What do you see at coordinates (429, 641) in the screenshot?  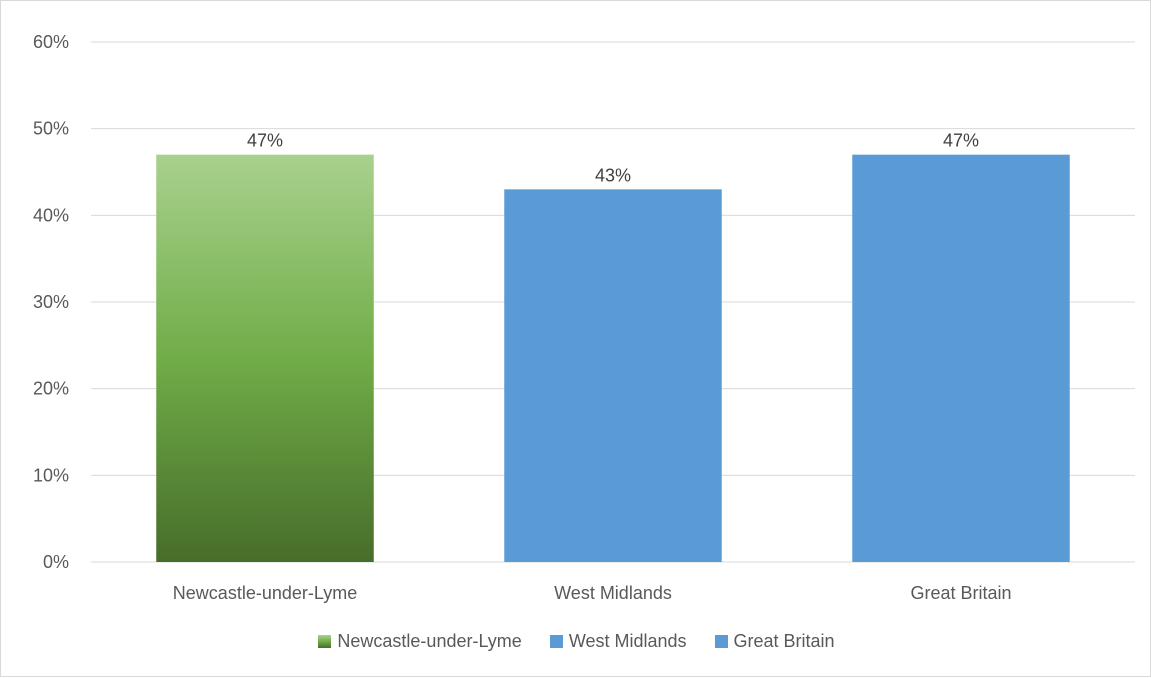 I see `legend-label: Newcastle-under-Lyme` at bounding box center [429, 641].